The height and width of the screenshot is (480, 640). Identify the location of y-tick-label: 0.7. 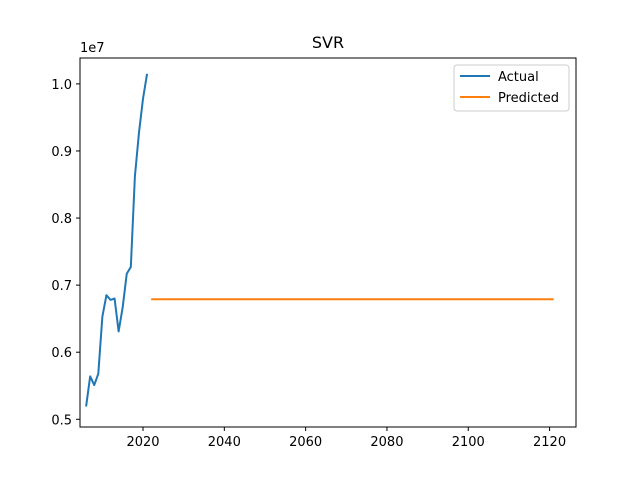
(61, 286).